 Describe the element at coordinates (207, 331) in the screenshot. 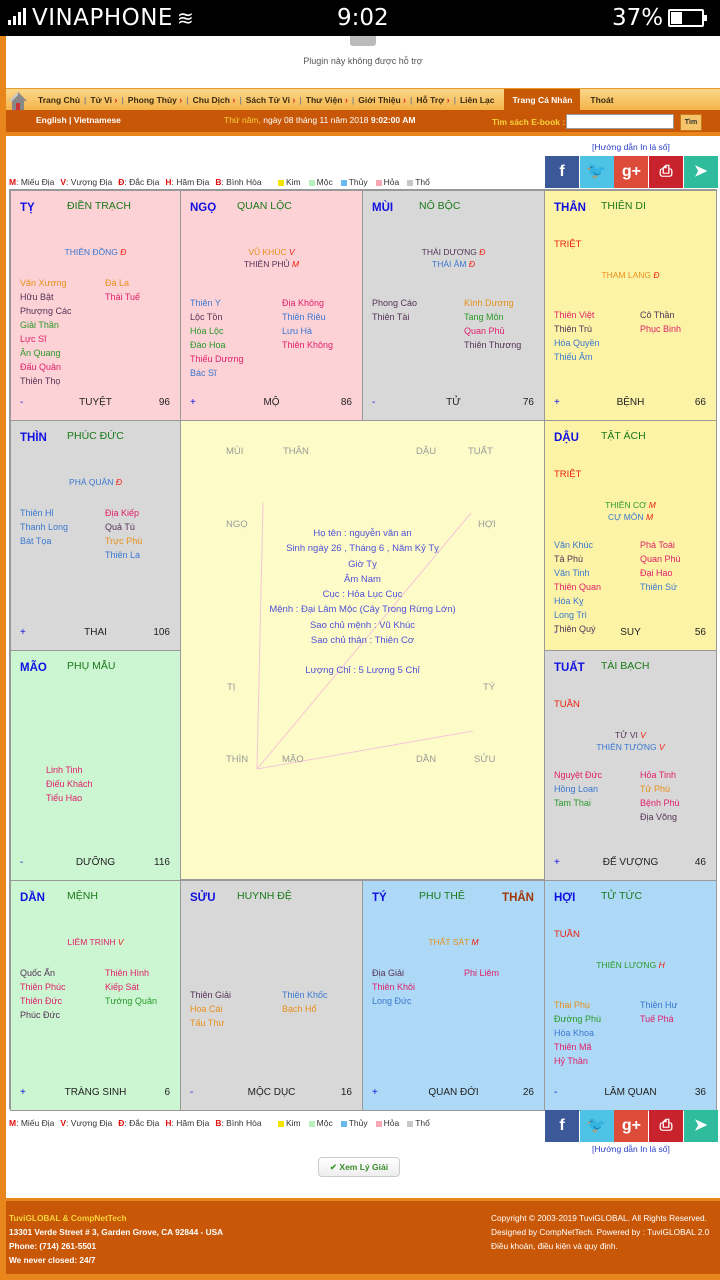

I see `minor-star: Hóa Lộc` at that location.